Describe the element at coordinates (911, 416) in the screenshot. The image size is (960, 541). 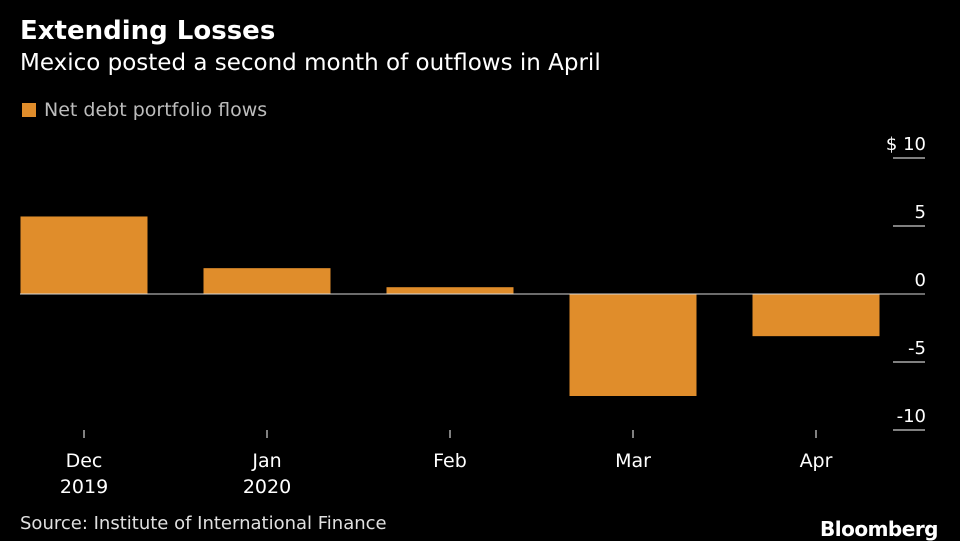
I see `y-tick-label: -10` at that location.